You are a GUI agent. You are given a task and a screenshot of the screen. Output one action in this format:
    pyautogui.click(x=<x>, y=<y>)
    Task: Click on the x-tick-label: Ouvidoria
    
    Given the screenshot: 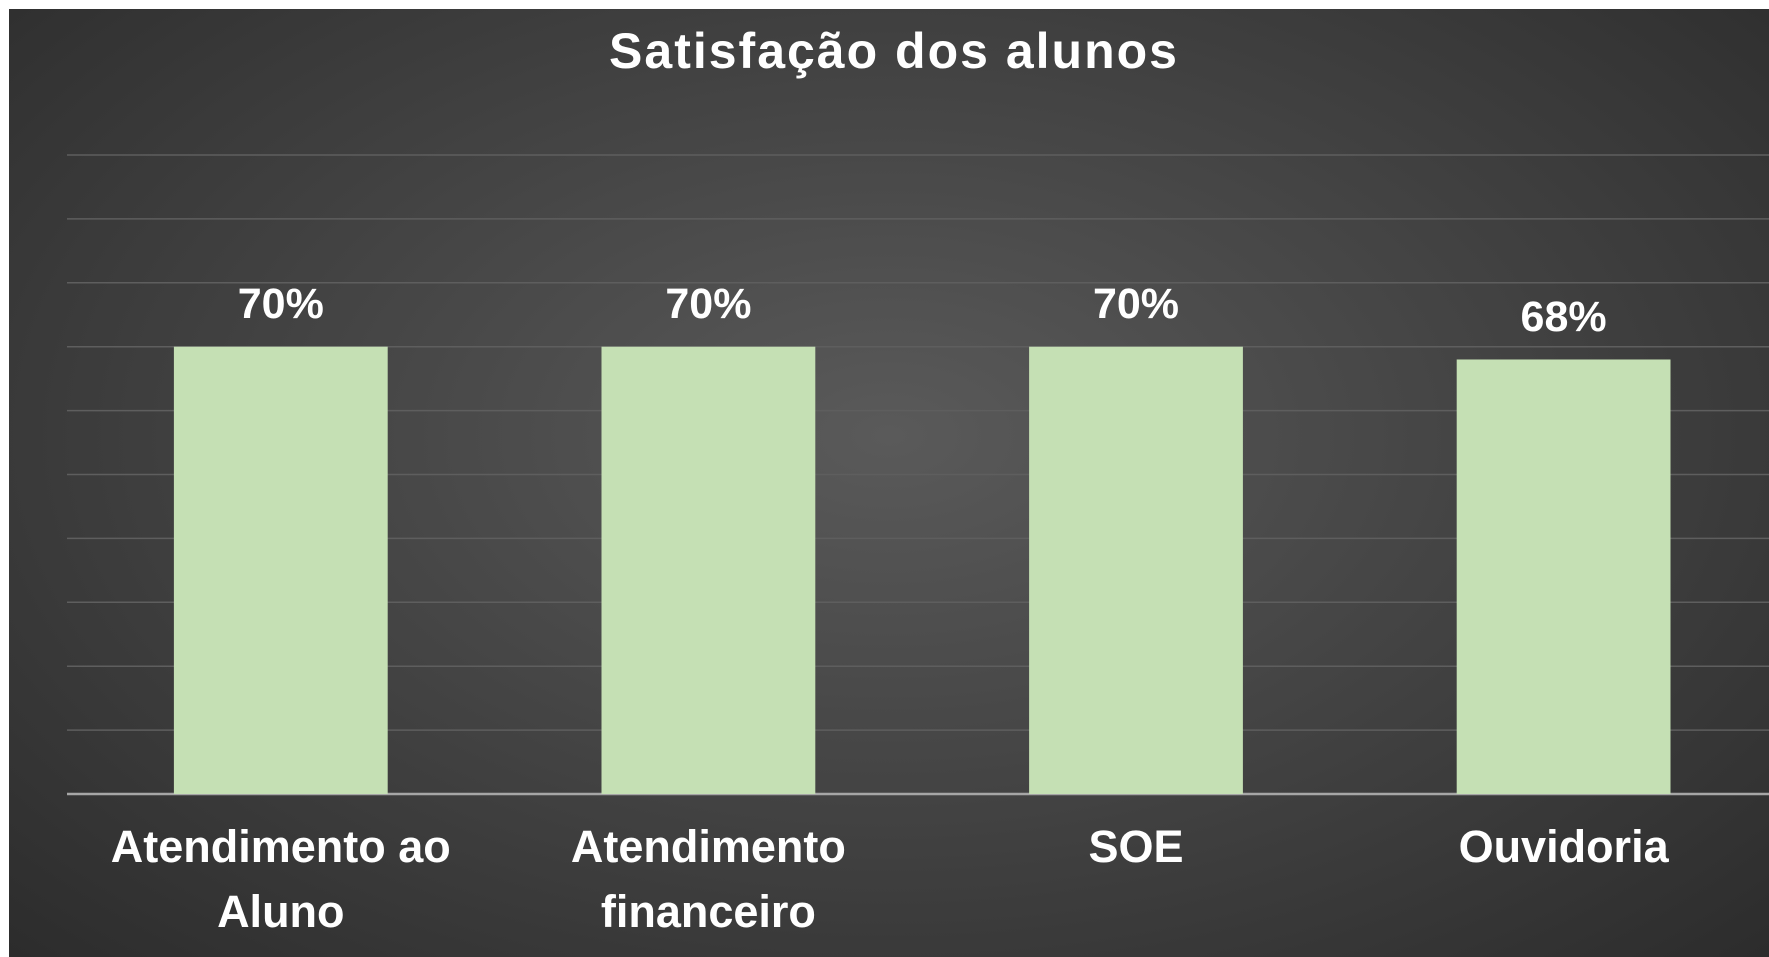 What is the action you would take?
    pyautogui.click(x=1563, y=846)
    